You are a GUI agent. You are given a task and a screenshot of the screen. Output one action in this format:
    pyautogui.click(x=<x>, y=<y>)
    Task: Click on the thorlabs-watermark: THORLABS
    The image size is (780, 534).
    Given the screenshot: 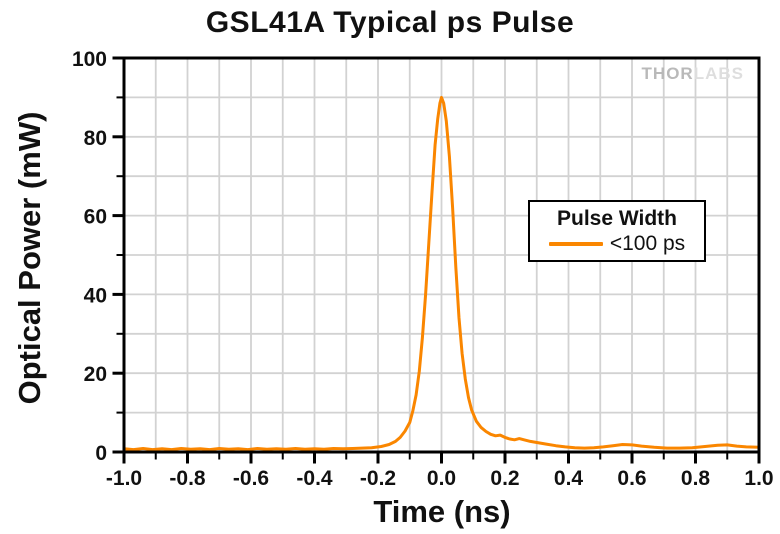 What is the action you would take?
    pyautogui.click(x=693, y=73)
    